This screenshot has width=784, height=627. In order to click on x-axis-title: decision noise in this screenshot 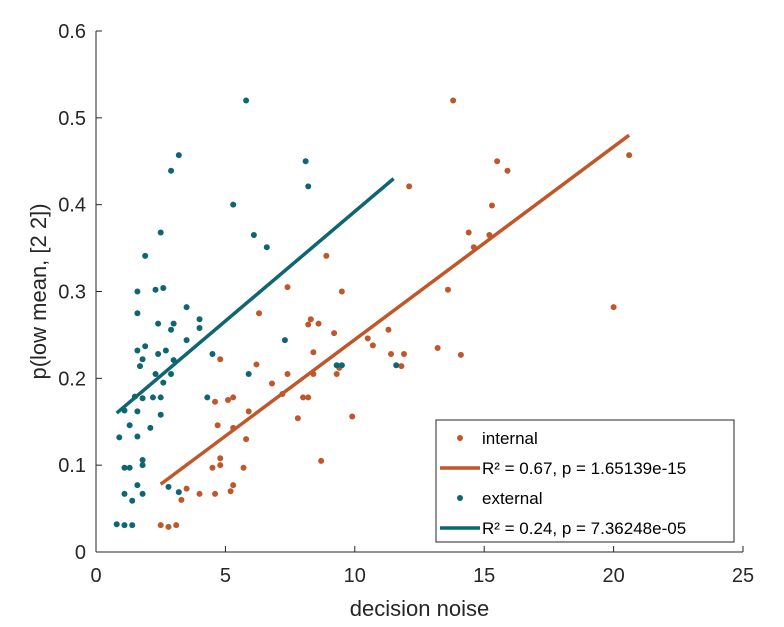, I will do `click(419, 608)`.